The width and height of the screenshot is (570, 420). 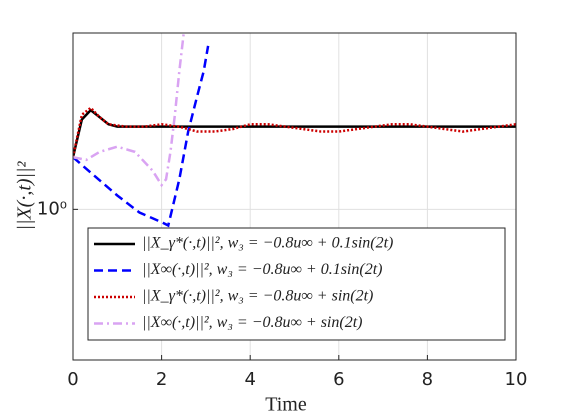 I want to click on legend-label: ||X∞(·,t)||², w₃ = −0.8u∞ + sin(2t), so click(x=252, y=322).